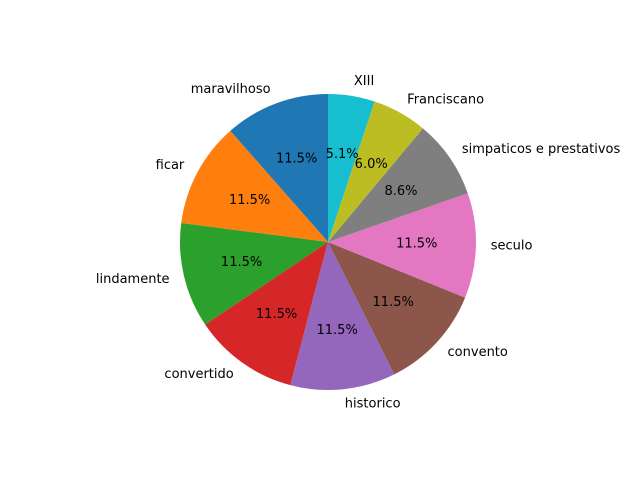  I want to click on slice-label-simpaticos-e-prestativos: simpaticos e prestativos, so click(541, 149).